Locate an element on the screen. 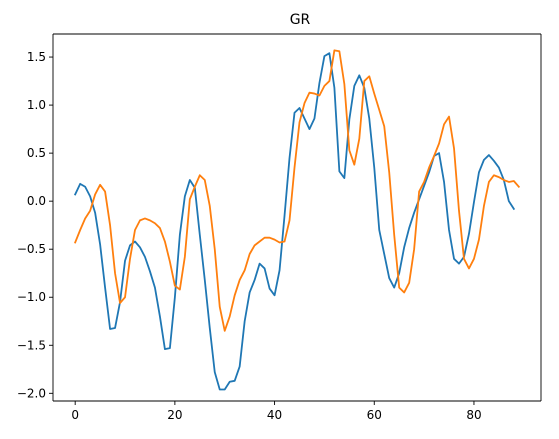 The width and height of the screenshot is (559, 439). y-tick-label: −2.0 is located at coordinates (31, 393).